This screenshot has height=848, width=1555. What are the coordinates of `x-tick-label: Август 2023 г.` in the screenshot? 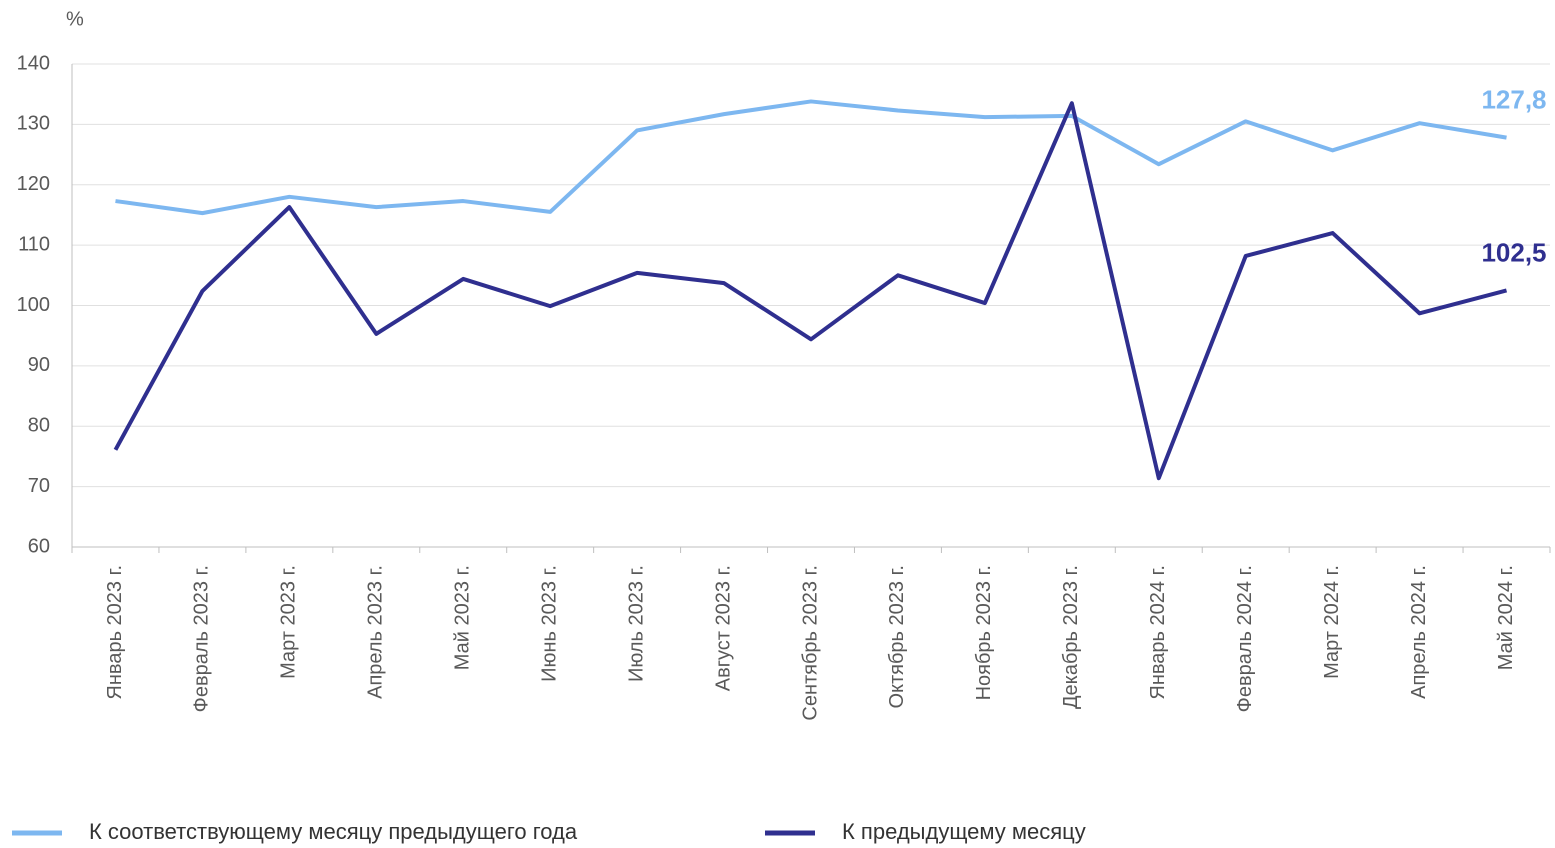 It's located at (723, 628).